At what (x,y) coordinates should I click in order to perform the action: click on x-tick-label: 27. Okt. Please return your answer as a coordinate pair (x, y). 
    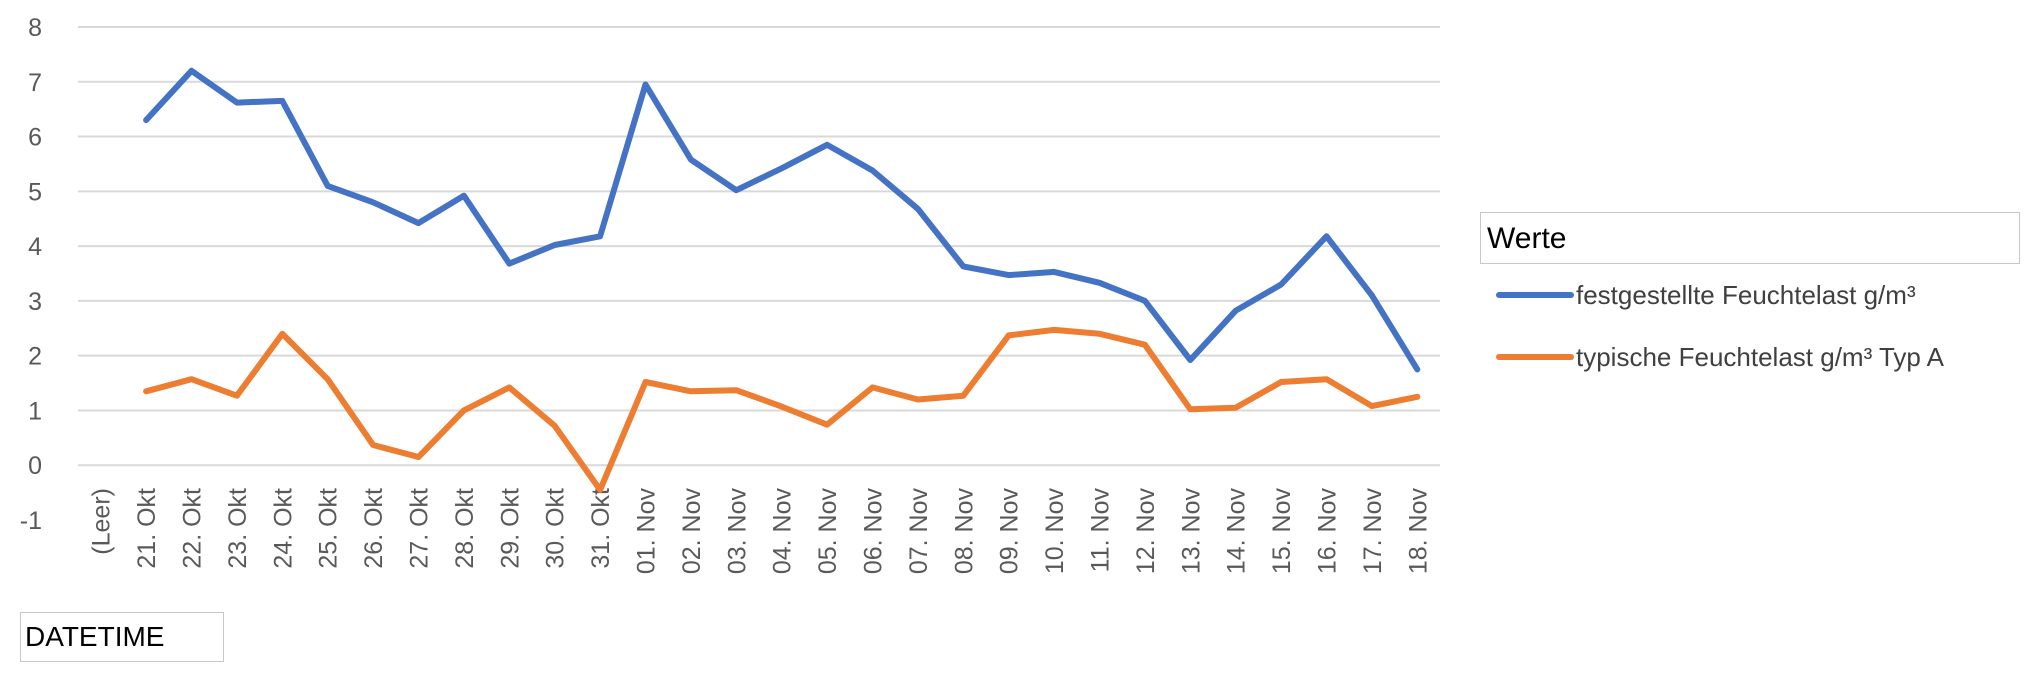
    Looking at the image, I should click on (420, 528).